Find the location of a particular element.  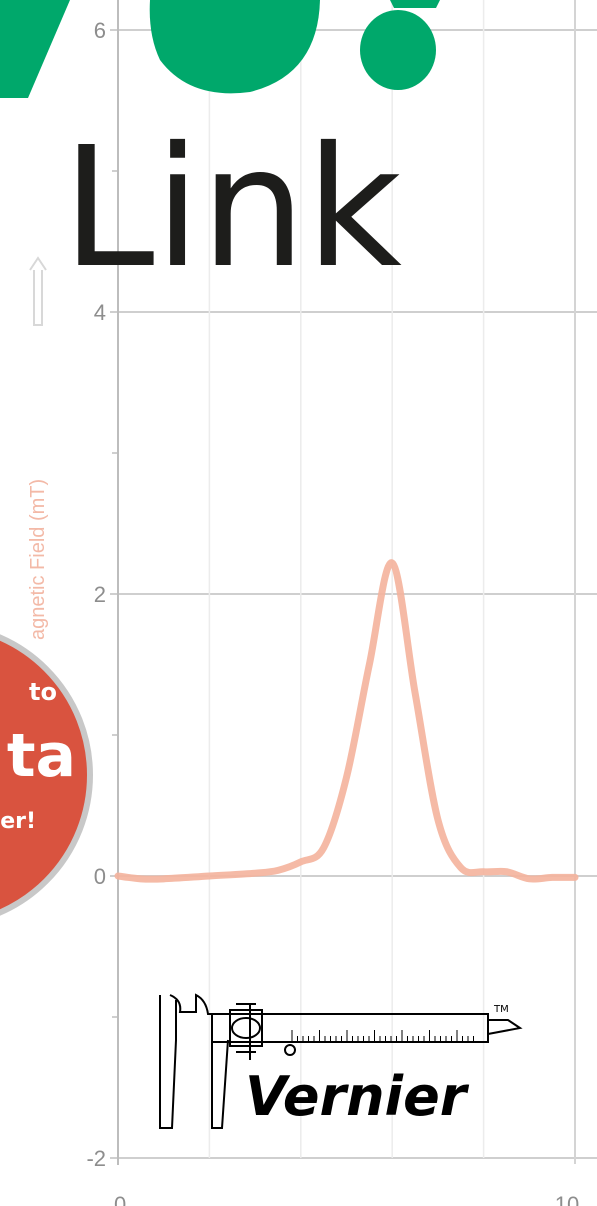

vernier-logo: TM is located at coordinates (341, 1061).